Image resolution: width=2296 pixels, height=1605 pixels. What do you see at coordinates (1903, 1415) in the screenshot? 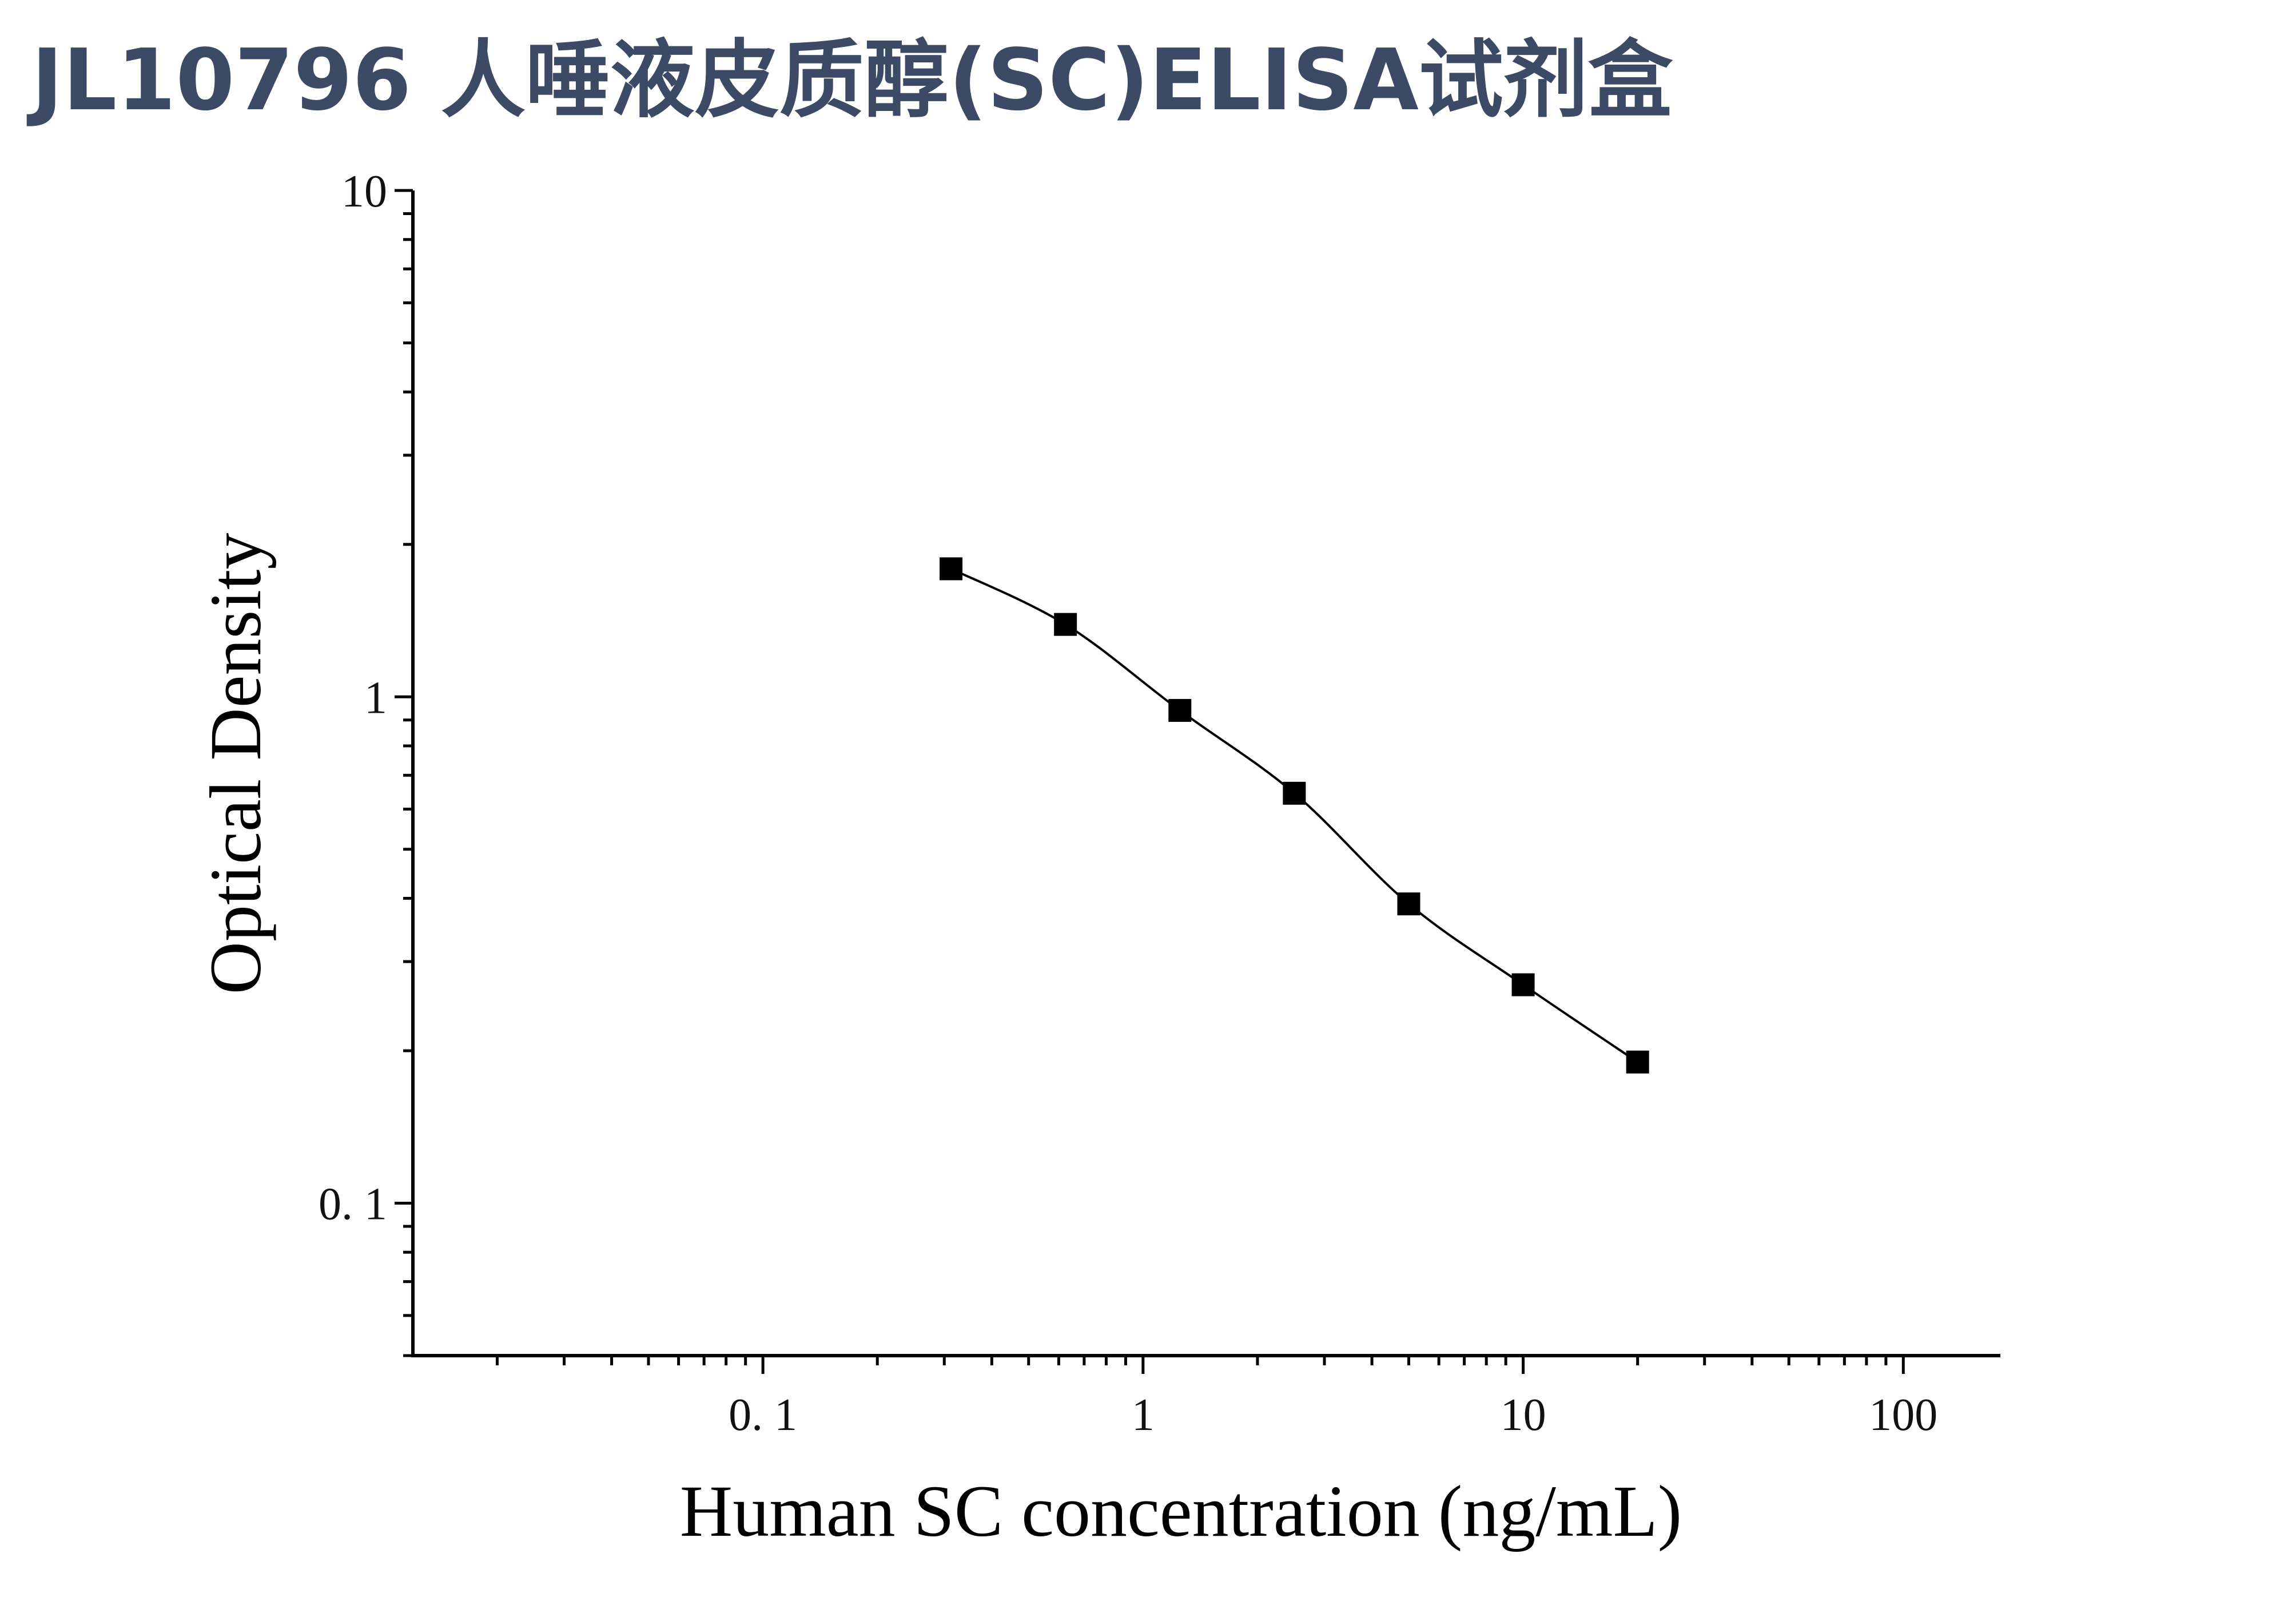
I see `x-tick-label: 100` at bounding box center [1903, 1415].